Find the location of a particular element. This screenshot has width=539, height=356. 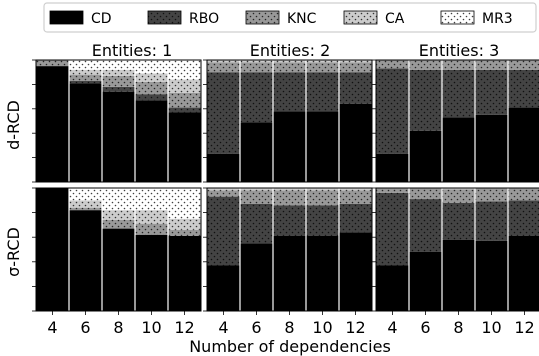

legend-label-ca: CA is located at coordinates (395, 19).